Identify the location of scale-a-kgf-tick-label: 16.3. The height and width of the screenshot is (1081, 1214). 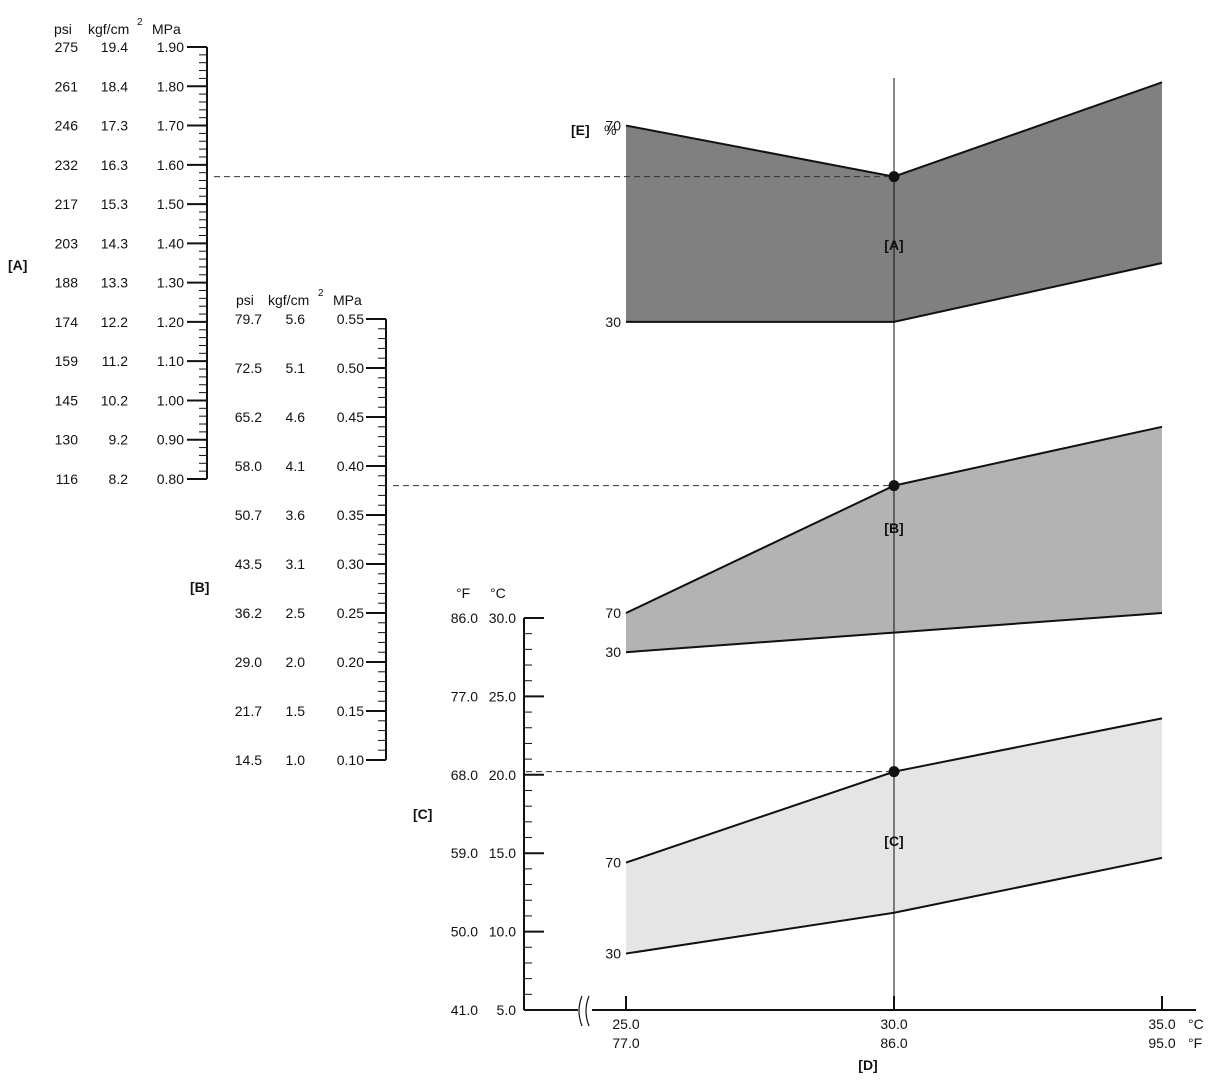
(114, 165).